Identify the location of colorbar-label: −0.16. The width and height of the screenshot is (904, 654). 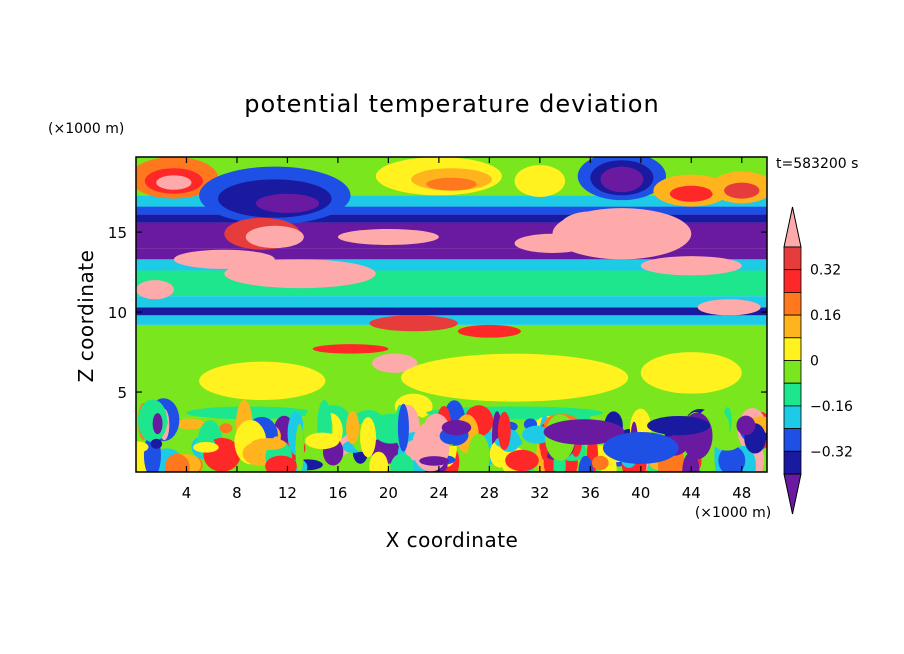
(831, 407).